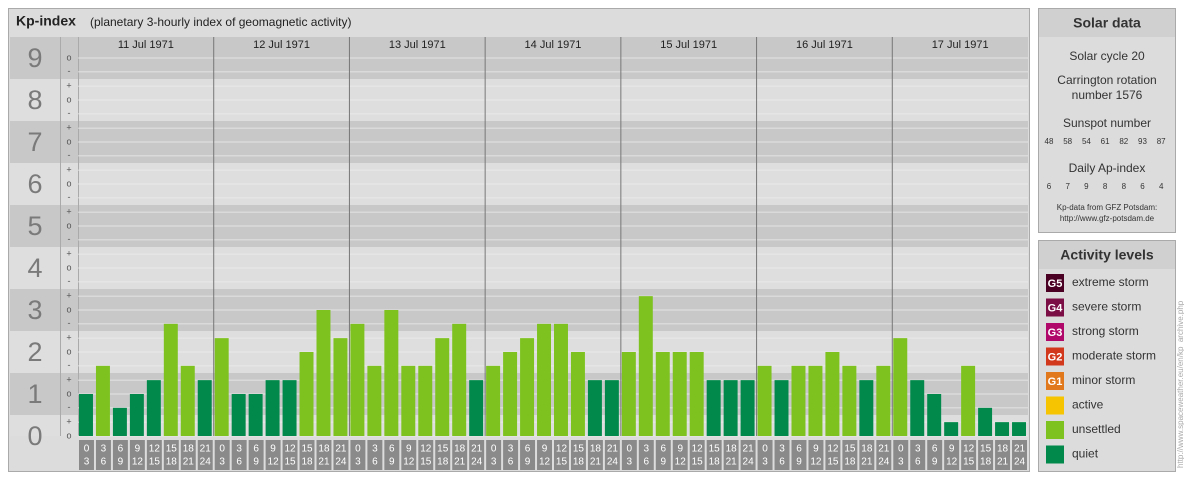 This screenshot has width=1184, height=480. What do you see at coordinates (1067, 186) in the screenshot?
I see `ap-value: 7` at bounding box center [1067, 186].